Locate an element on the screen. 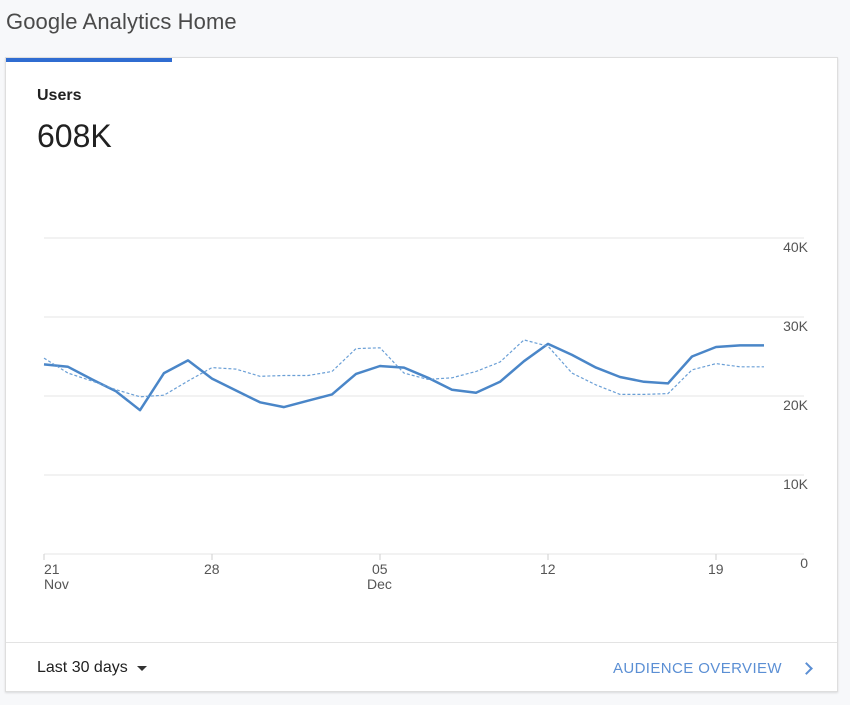 This screenshot has width=850, height=705. x-tick-label: 21 is located at coordinates (52, 569).